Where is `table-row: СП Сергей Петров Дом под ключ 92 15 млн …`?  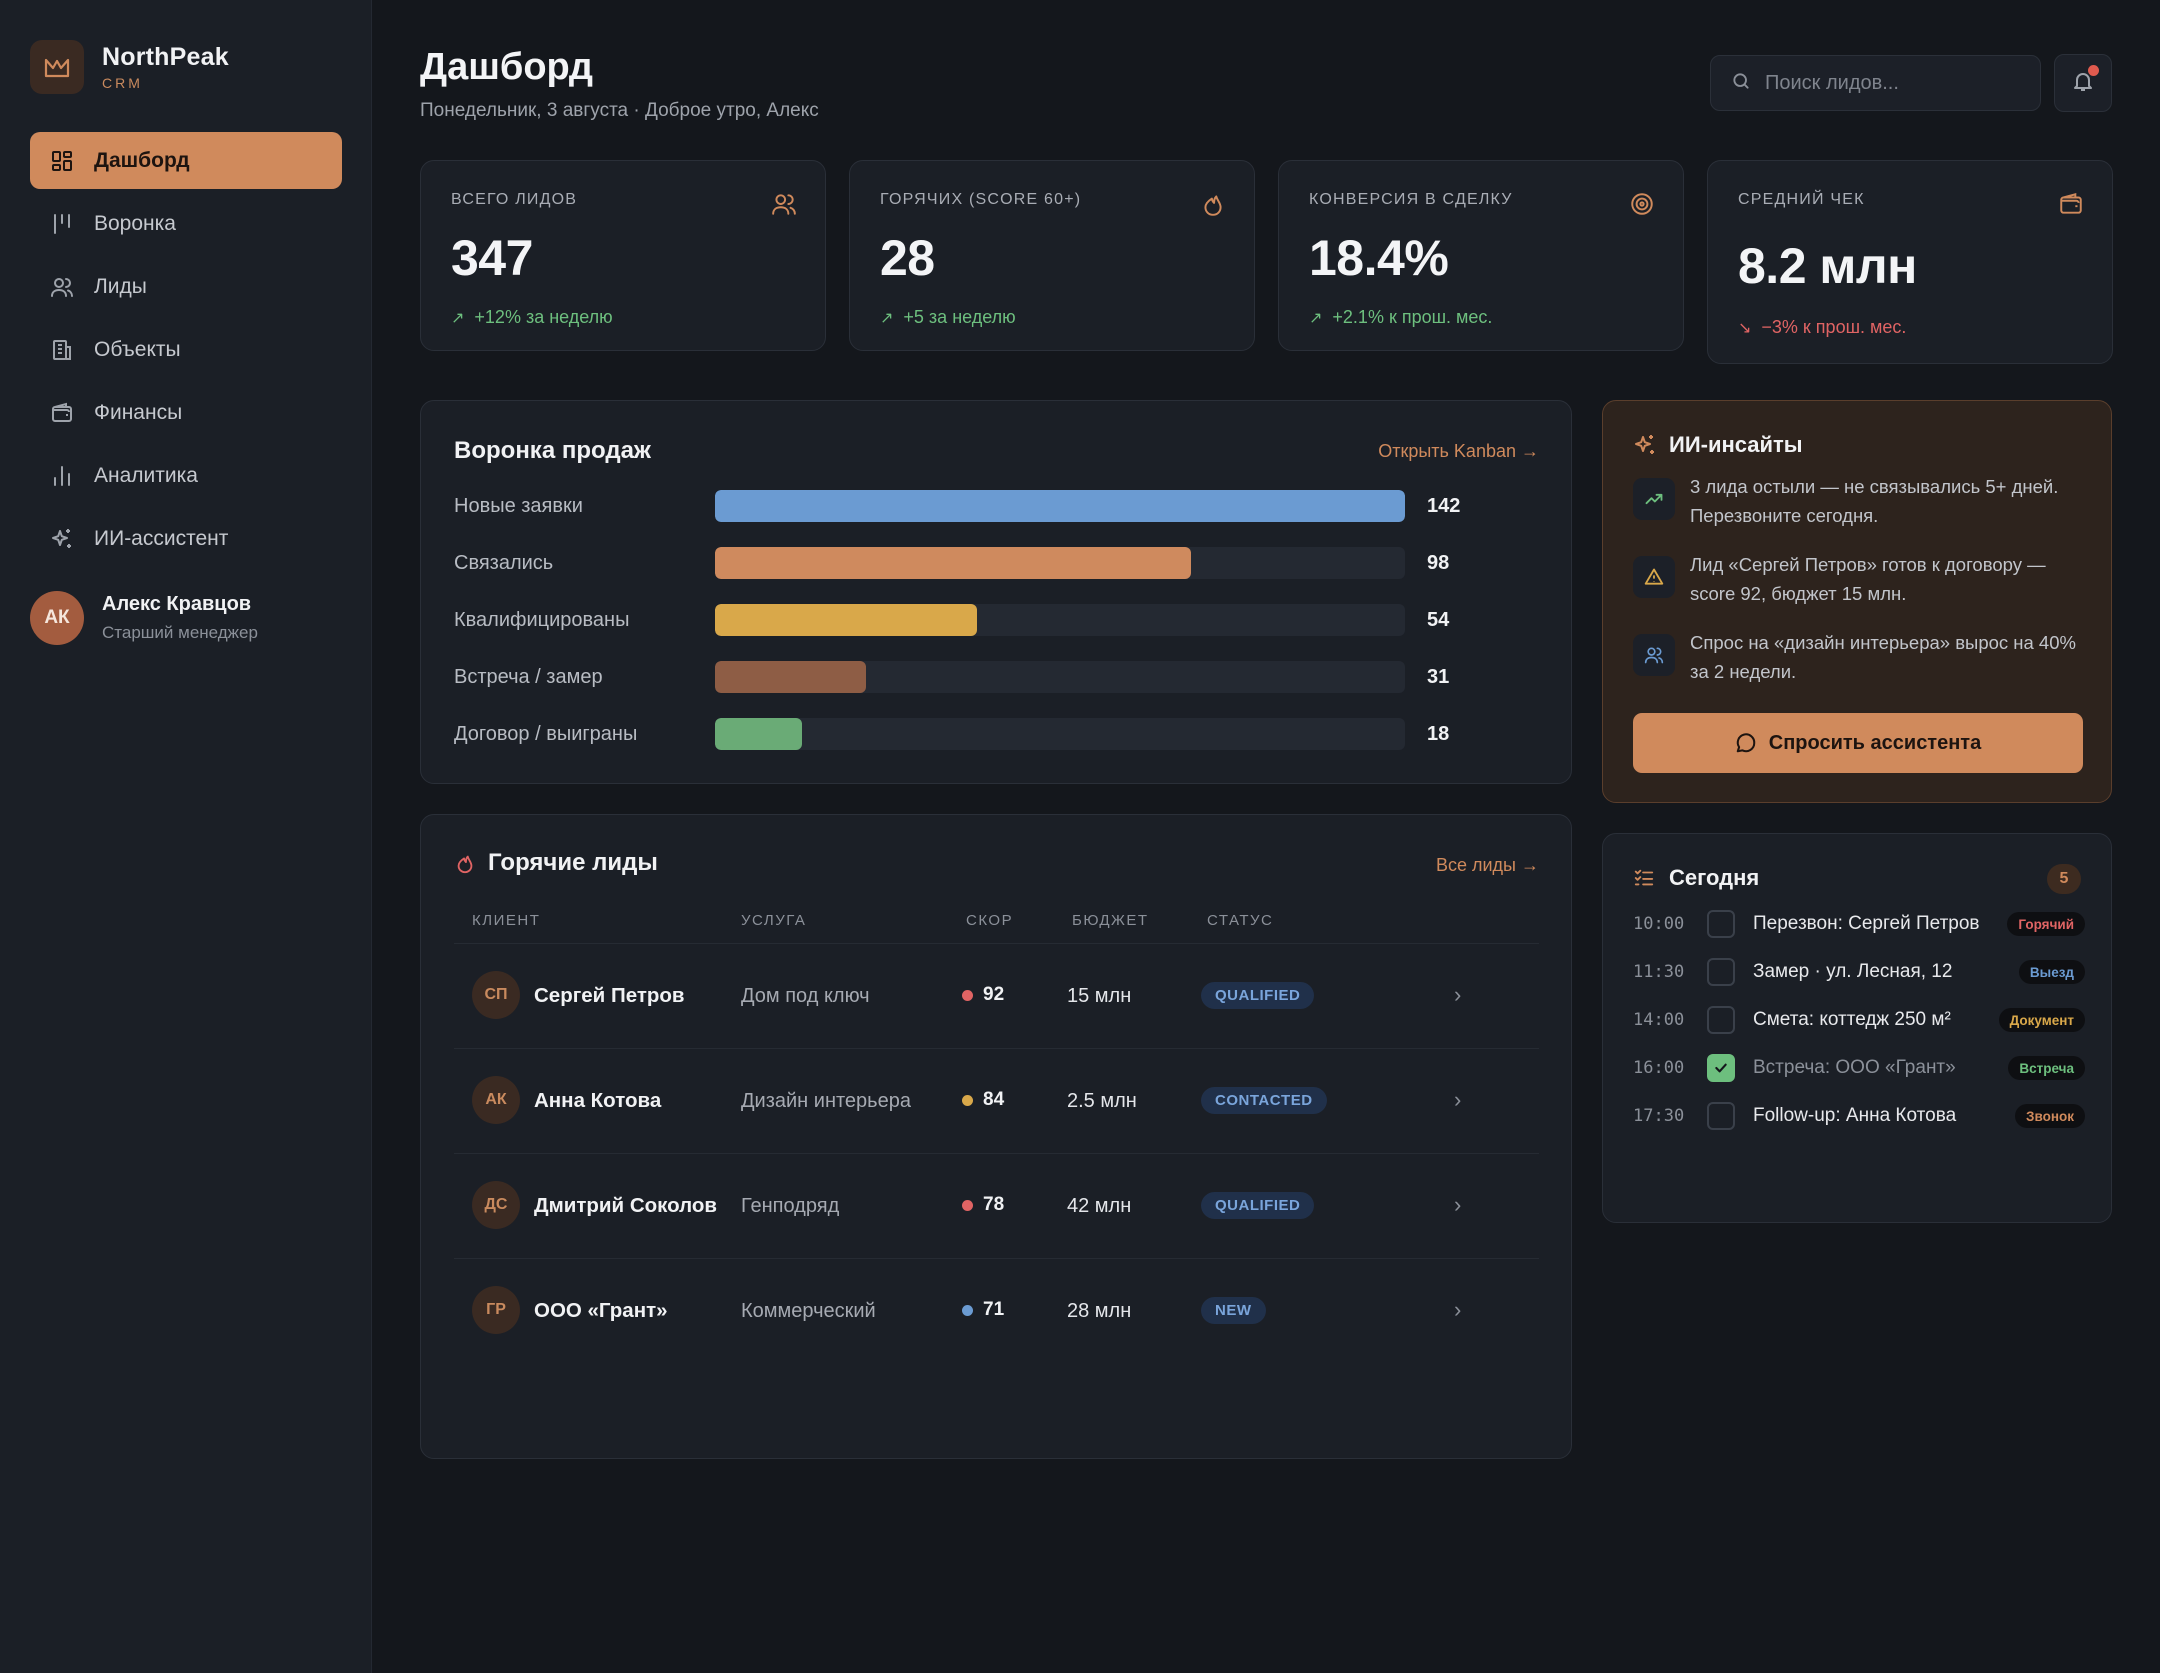 table-row: СП Сергей Петров Дом под ключ 92 15 млн … is located at coordinates (996, 995).